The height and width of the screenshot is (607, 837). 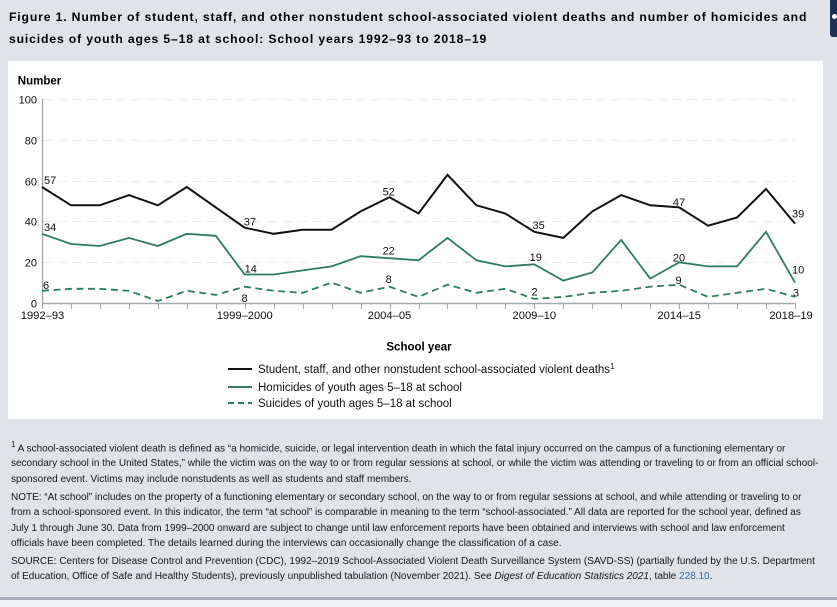 I want to click on svg-text: 47, so click(x=679, y=203).